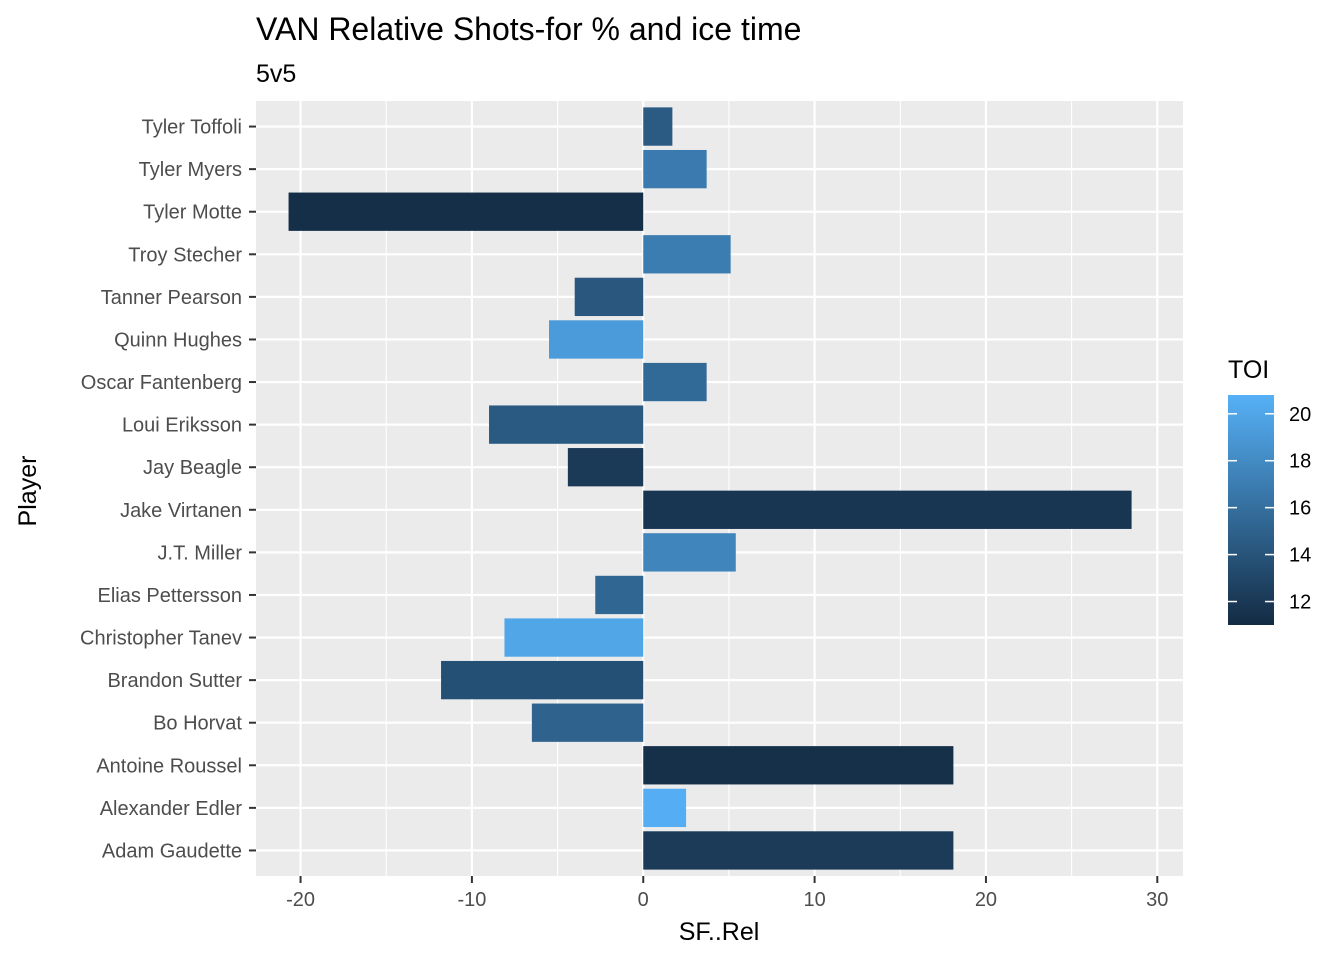 The image size is (1344, 965). Describe the element at coordinates (471, 900) in the screenshot. I see `x-tick-label: -10` at that location.